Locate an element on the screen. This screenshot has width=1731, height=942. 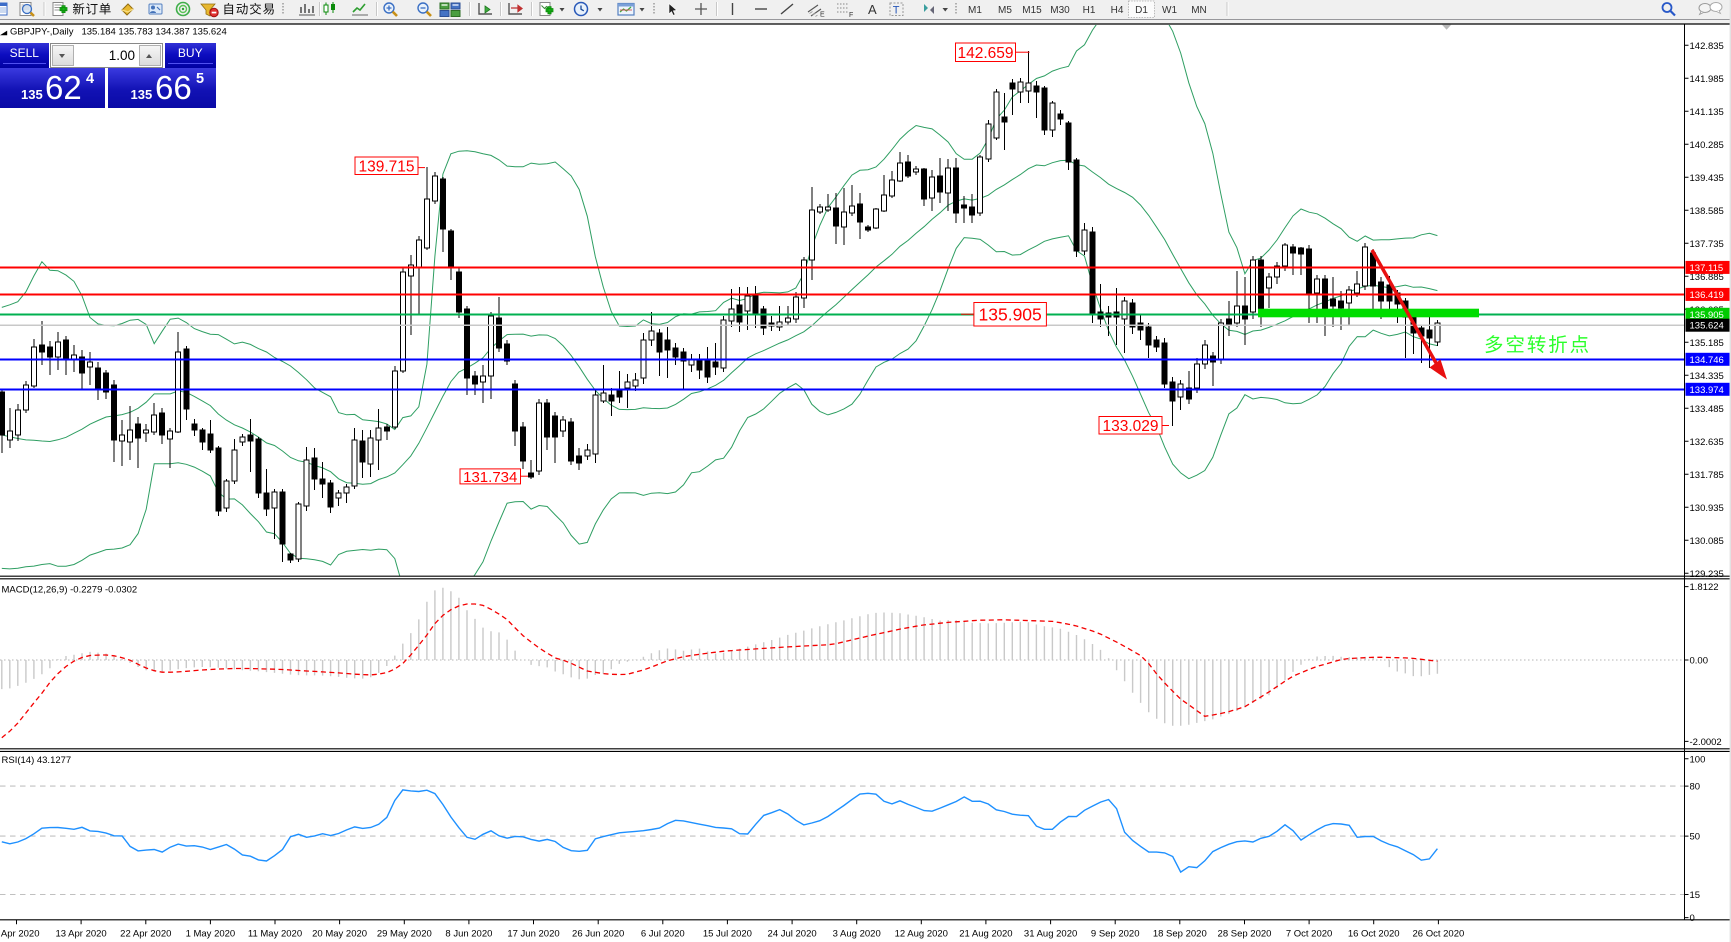
svg-text: 6 Jul 2020 is located at coordinates (663, 934).